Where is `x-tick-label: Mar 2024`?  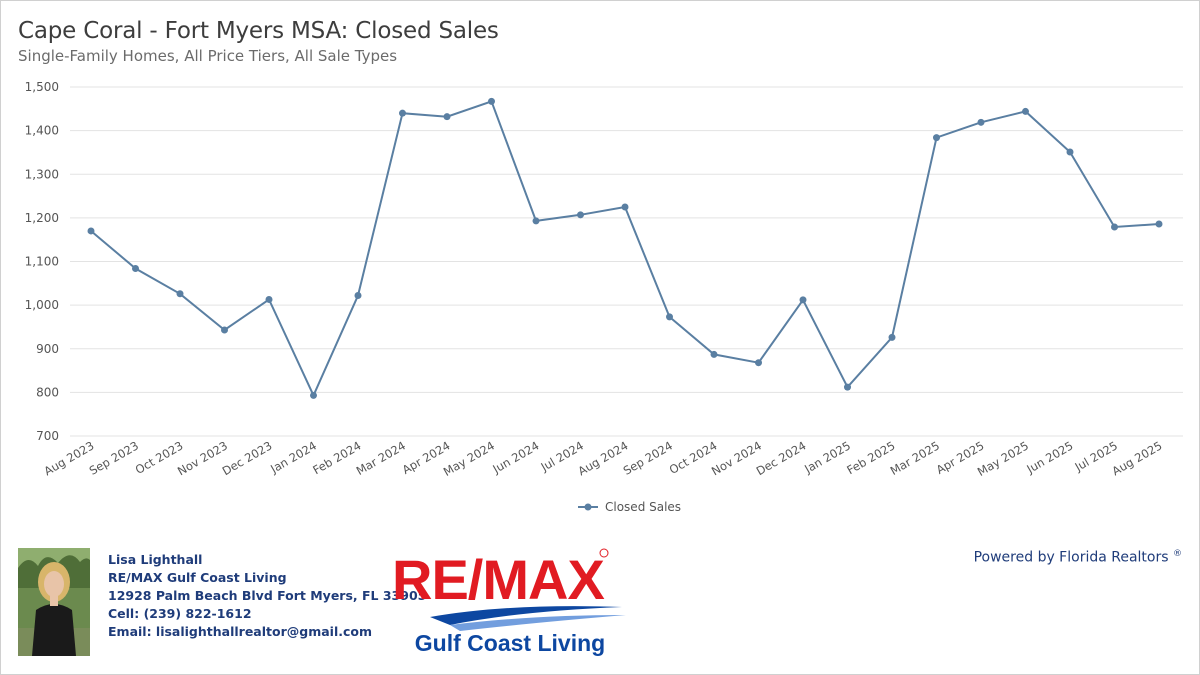 x-tick-label: Mar 2024 is located at coordinates (381, 457).